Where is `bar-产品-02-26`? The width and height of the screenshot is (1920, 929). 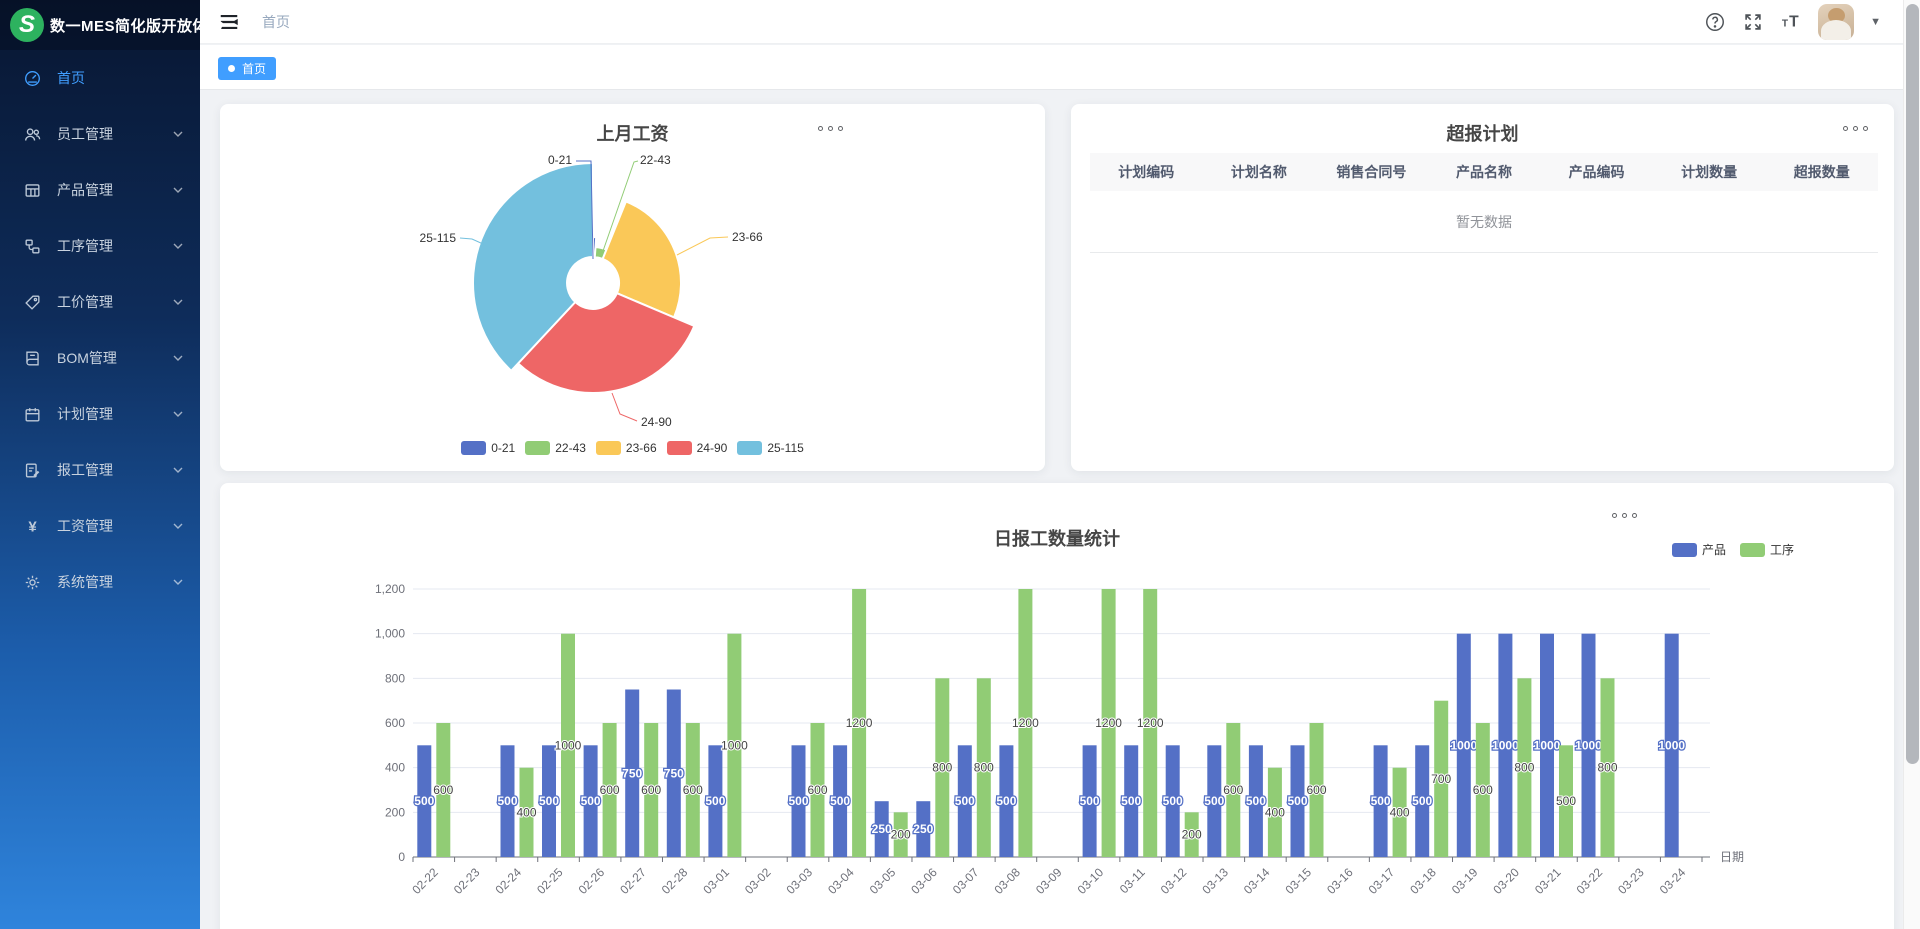 bar-产品-02-26 is located at coordinates (590, 801).